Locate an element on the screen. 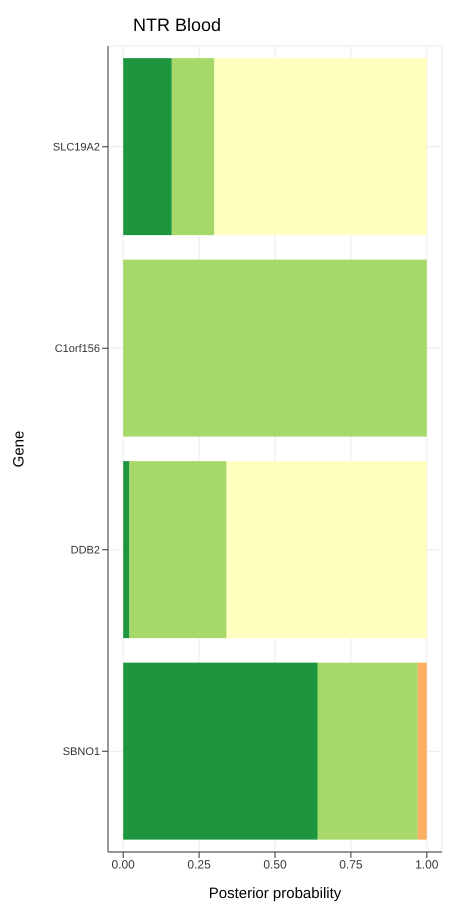  x-tick-label: 1.00 is located at coordinates (427, 865).